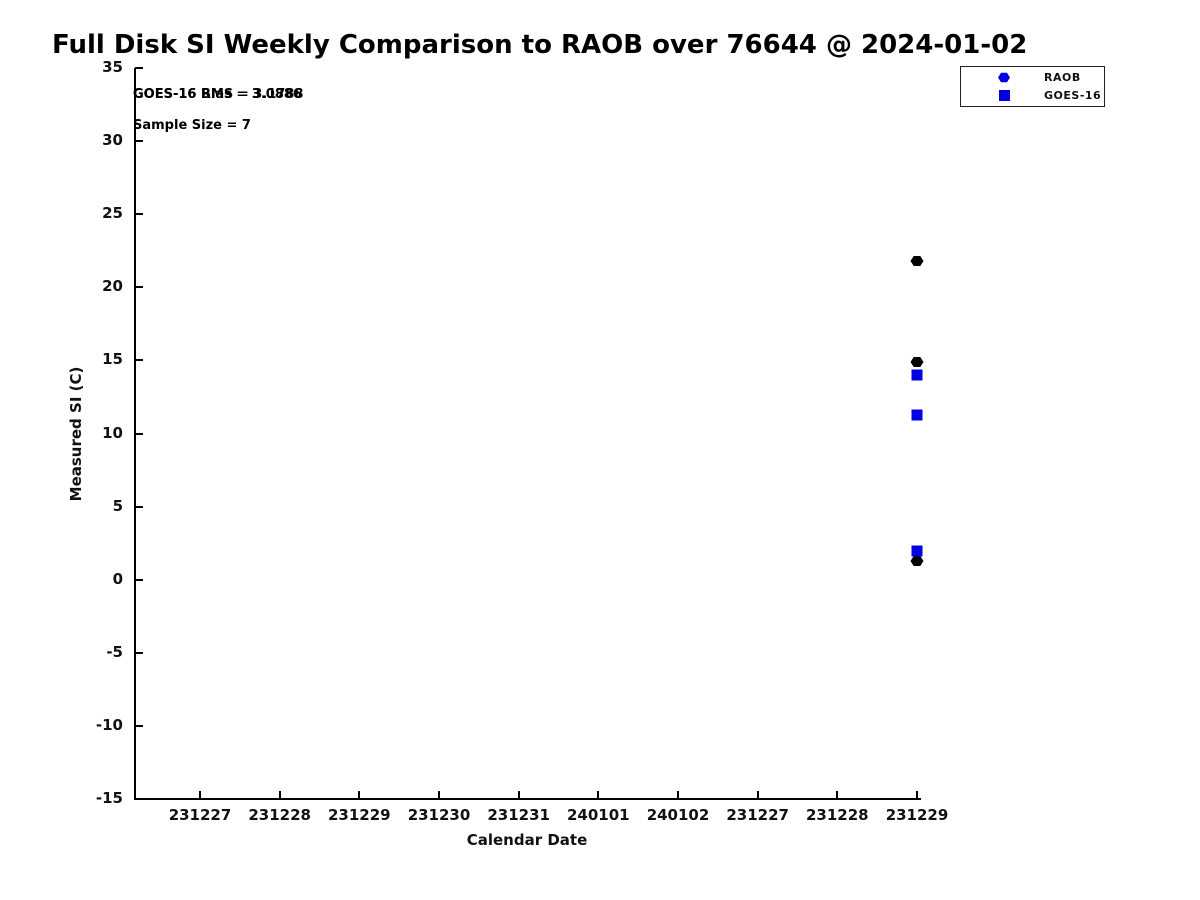 This screenshot has height=900, width=1200. I want to click on y-tick-label: 15, so click(112, 359).